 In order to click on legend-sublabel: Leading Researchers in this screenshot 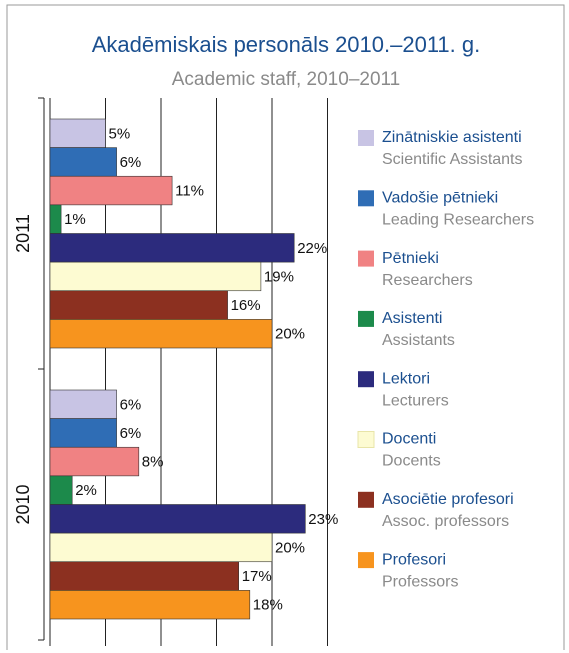, I will do `click(458, 220)`.